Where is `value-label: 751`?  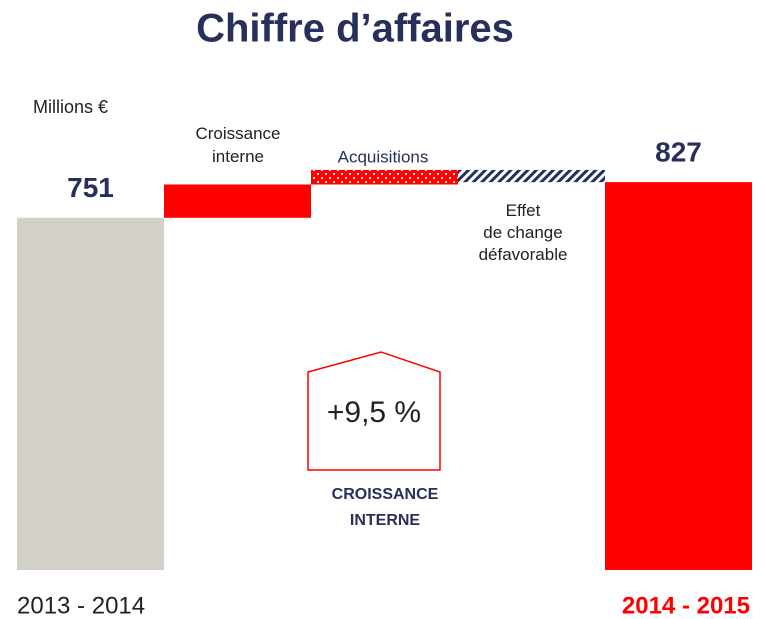 value-label: 751 is located at coordinates (90, 187).